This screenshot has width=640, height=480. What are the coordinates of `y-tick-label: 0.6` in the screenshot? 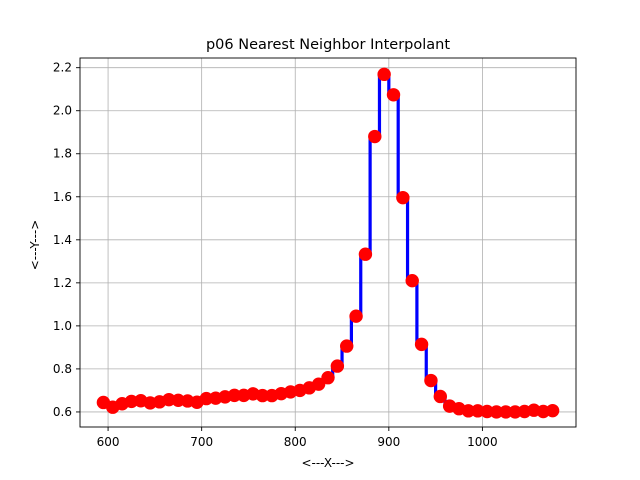 It's located at (62, 412).